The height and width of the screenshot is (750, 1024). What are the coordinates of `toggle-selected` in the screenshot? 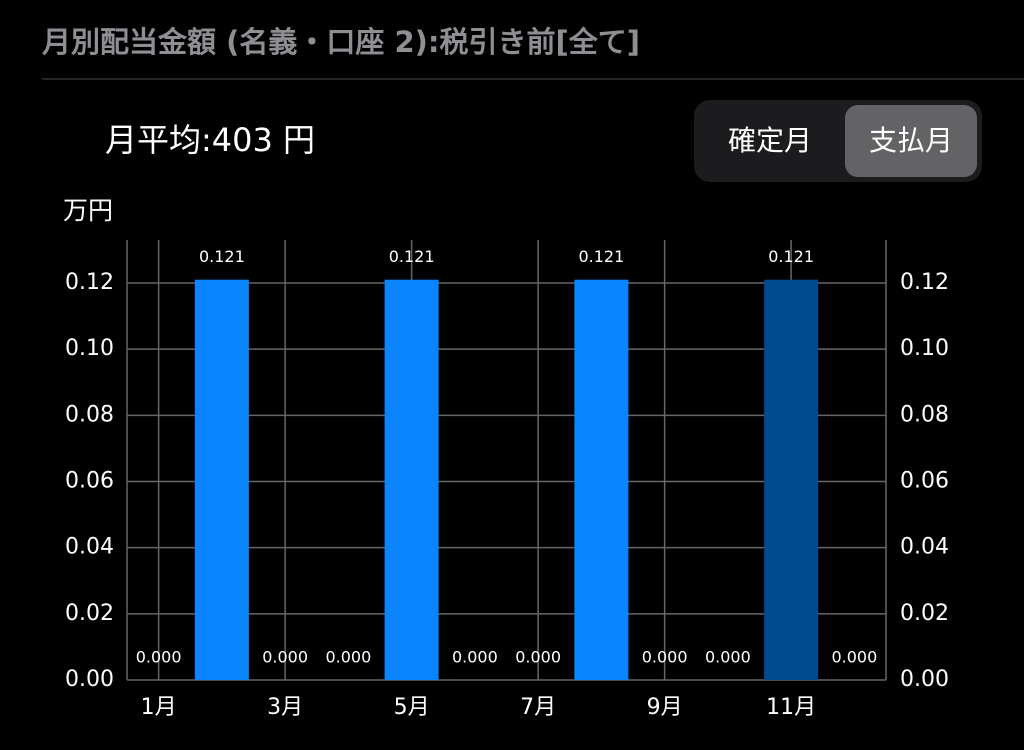 It's located at (911, 141).